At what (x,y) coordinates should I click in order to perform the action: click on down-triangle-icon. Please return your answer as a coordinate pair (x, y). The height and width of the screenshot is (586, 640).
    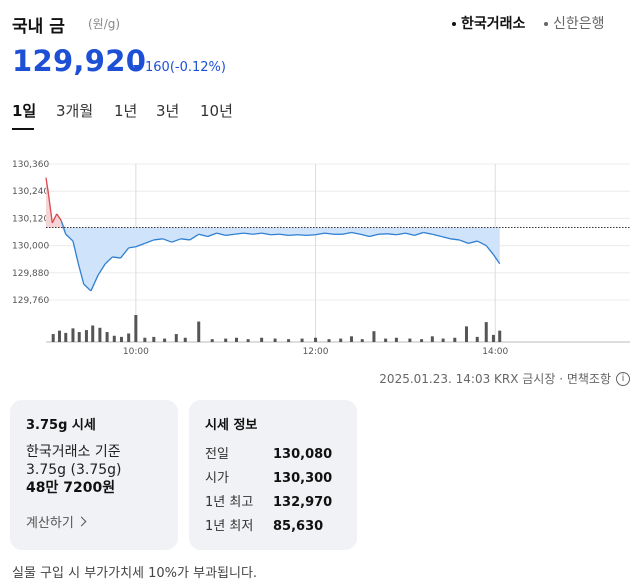
    Looking at the image, I should click on (137, 67).